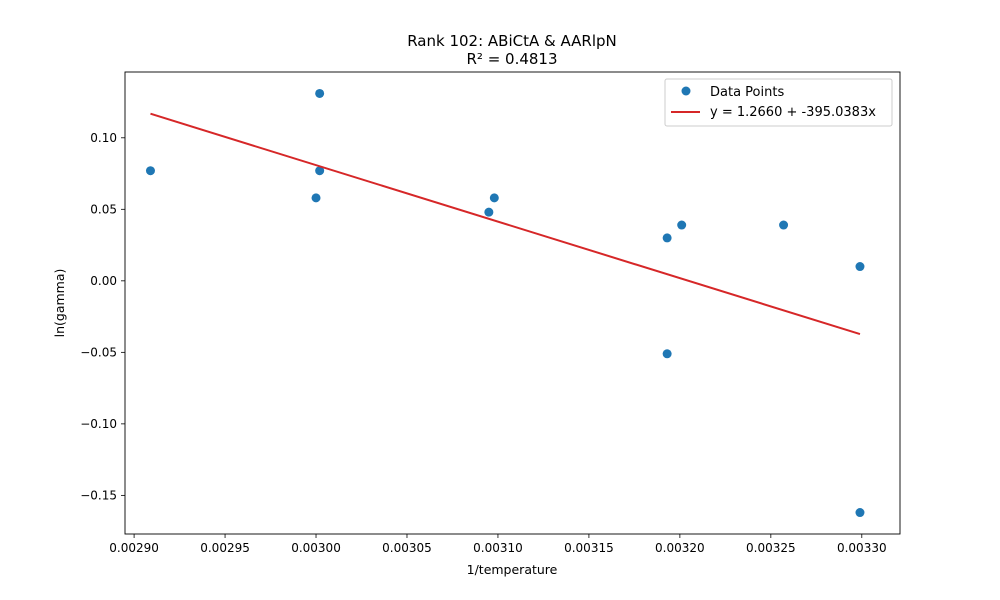 The height and width of the screenshot is (600, 1000). What do you see at coordinates (98, 424) in the screenshot?
I see `y-tick-label: −0.10` at bounding box center [98, 424].